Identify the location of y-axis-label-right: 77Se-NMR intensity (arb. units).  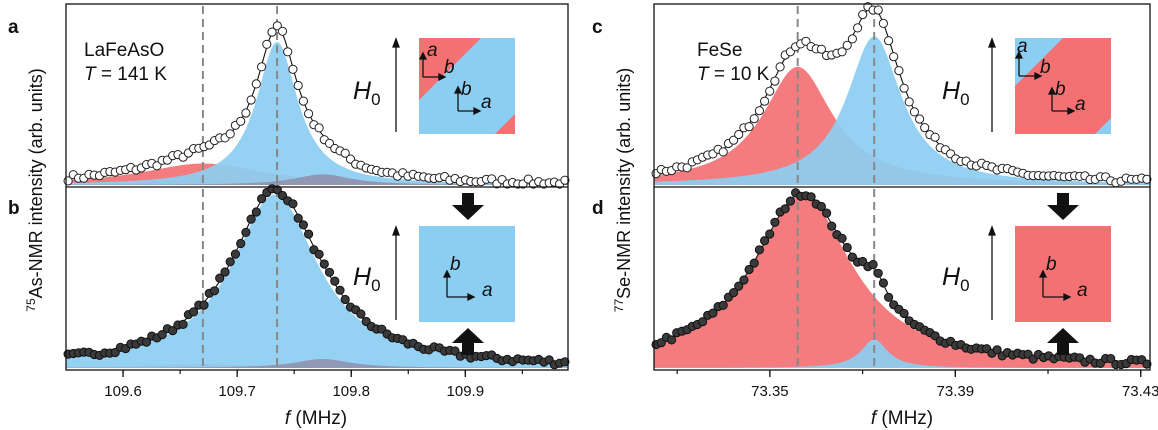
(623, 190).